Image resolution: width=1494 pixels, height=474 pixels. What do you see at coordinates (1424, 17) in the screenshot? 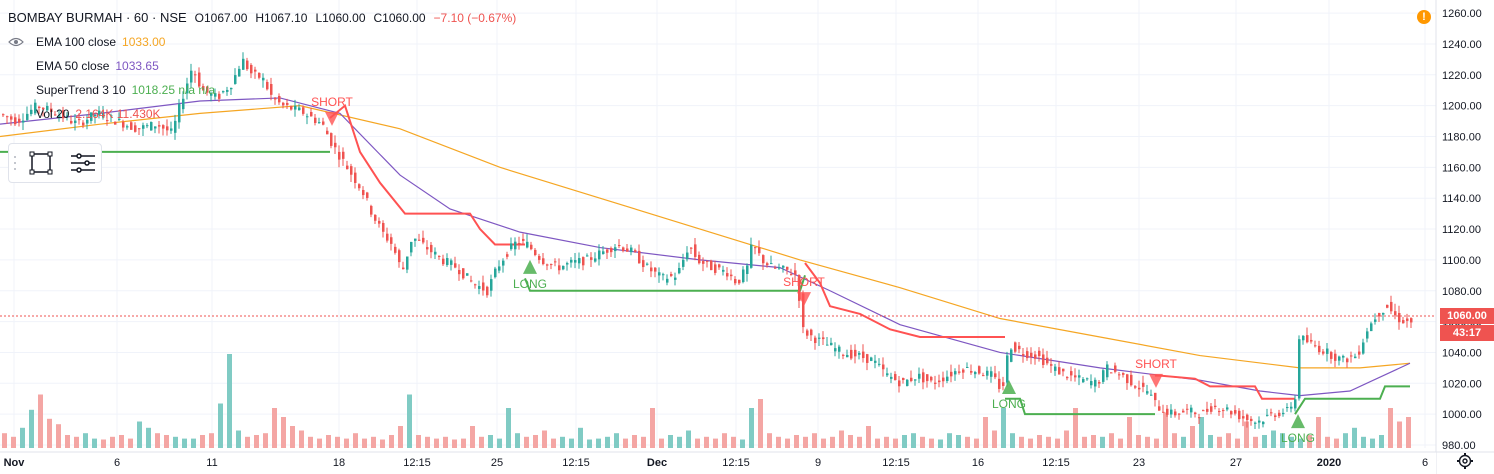
I see `alert-icon: !` at bounding box center [1424, 17].